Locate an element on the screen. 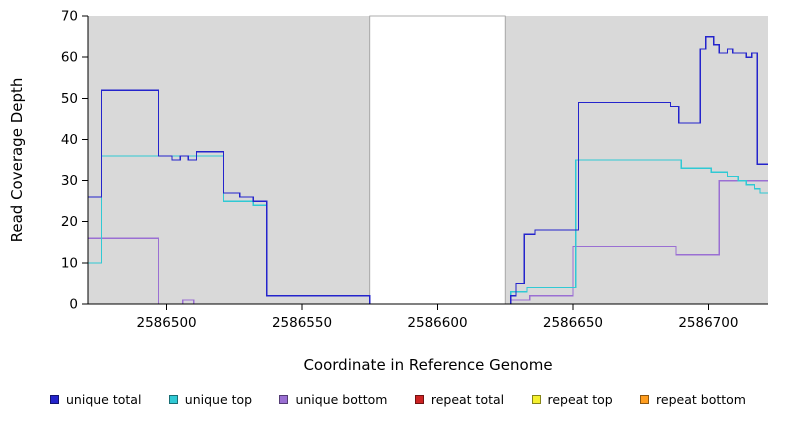 Image resolution: width=792 pixels, height=432 pixels. legend-item-unique-total: unique total is located at coordinates (95, 399).